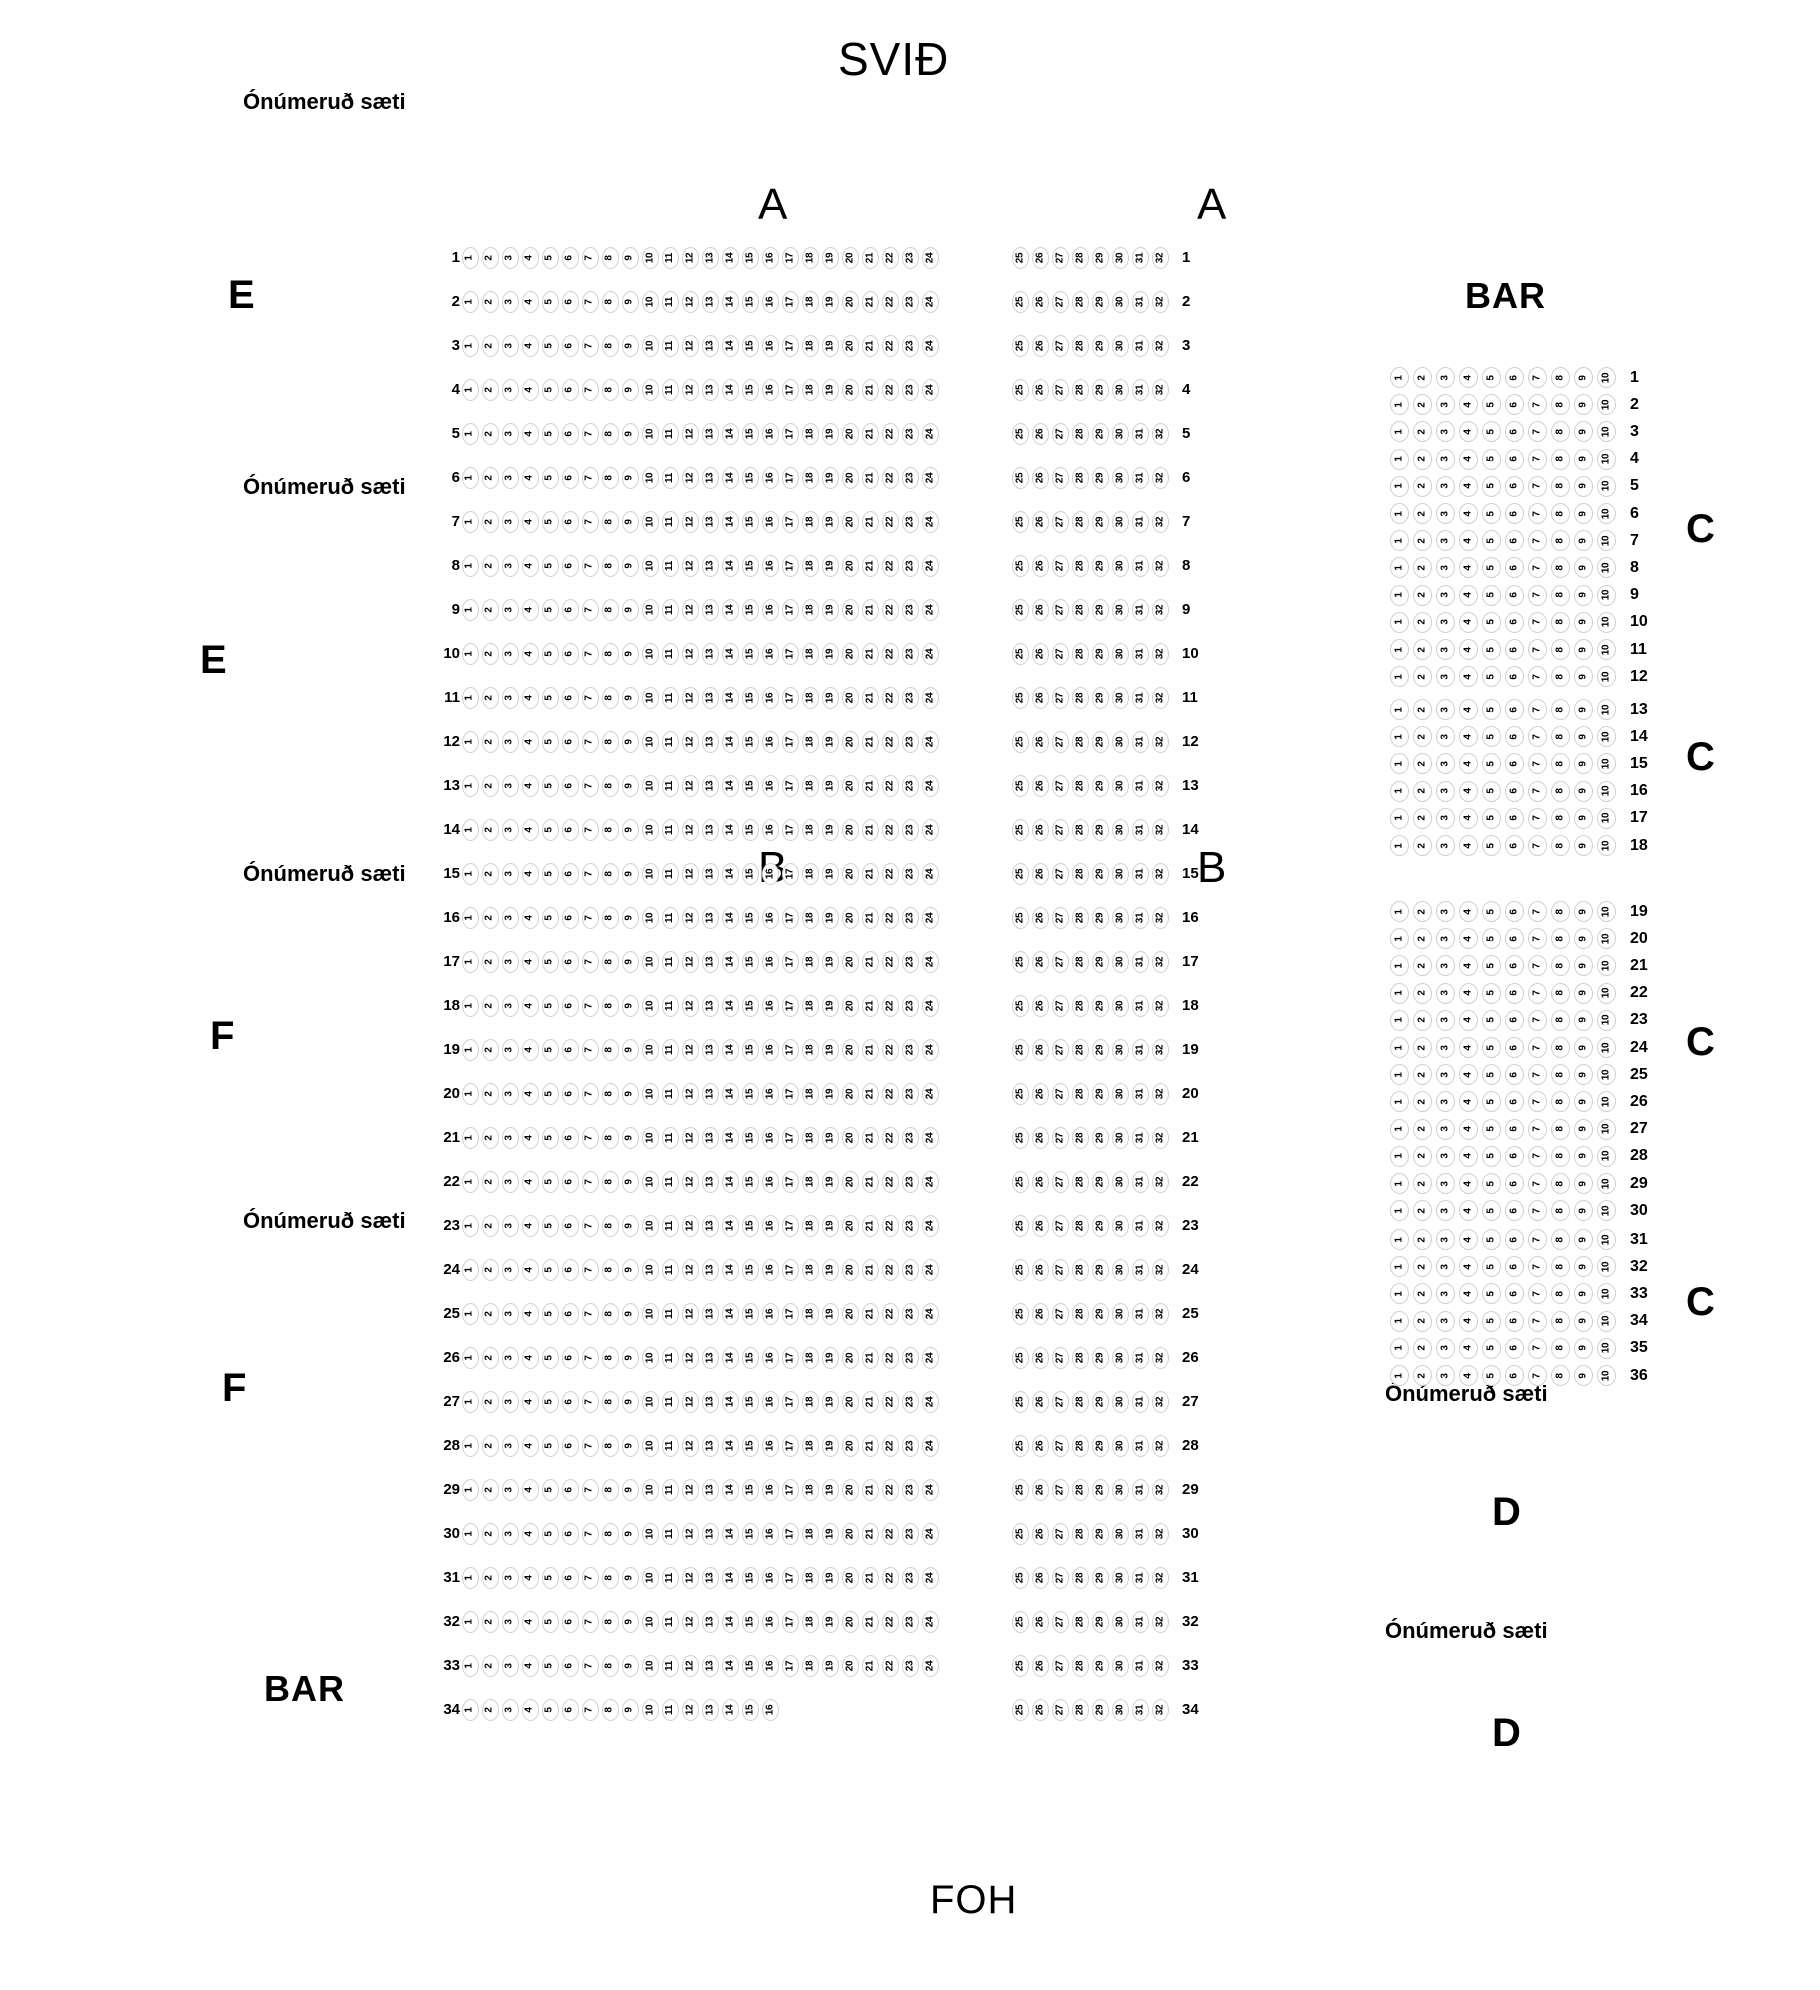 The image size is (1820, 1990). What do you see at coordinates (670, 1182) in the screenshot?
I see `seat: 11` at bounding box center [670, 1182].